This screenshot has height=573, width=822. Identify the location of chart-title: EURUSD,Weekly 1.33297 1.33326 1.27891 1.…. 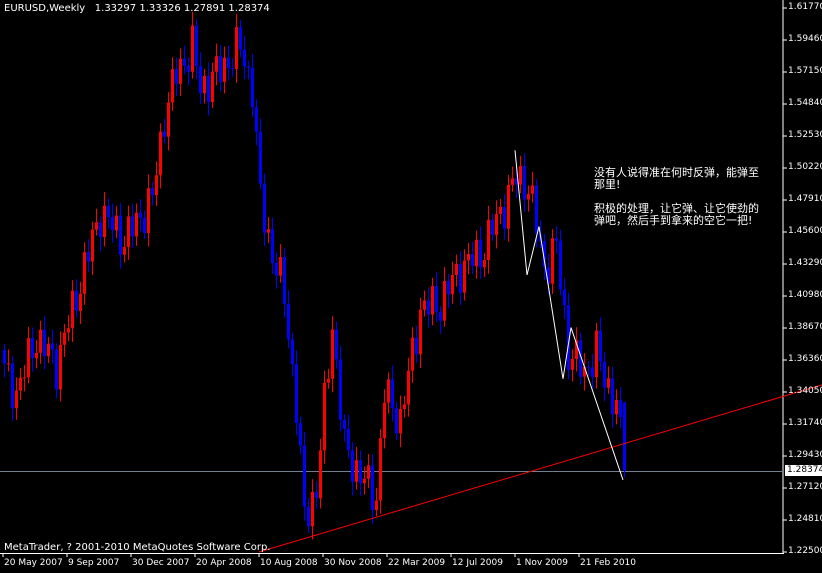
(137, 9).